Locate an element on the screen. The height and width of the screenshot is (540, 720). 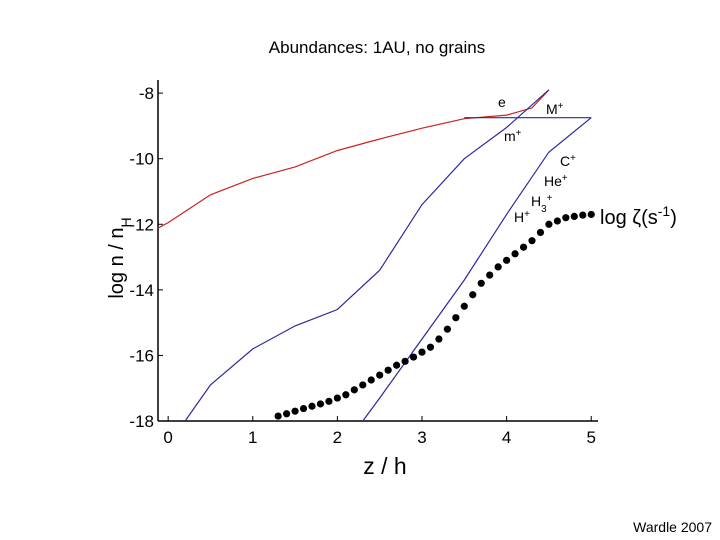
annotation-part: e is located at coordinates (502, 102).